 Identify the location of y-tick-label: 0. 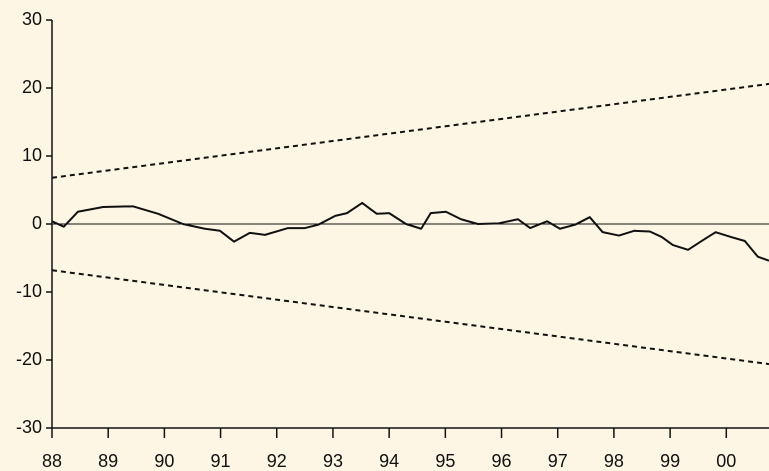
(37, 223).